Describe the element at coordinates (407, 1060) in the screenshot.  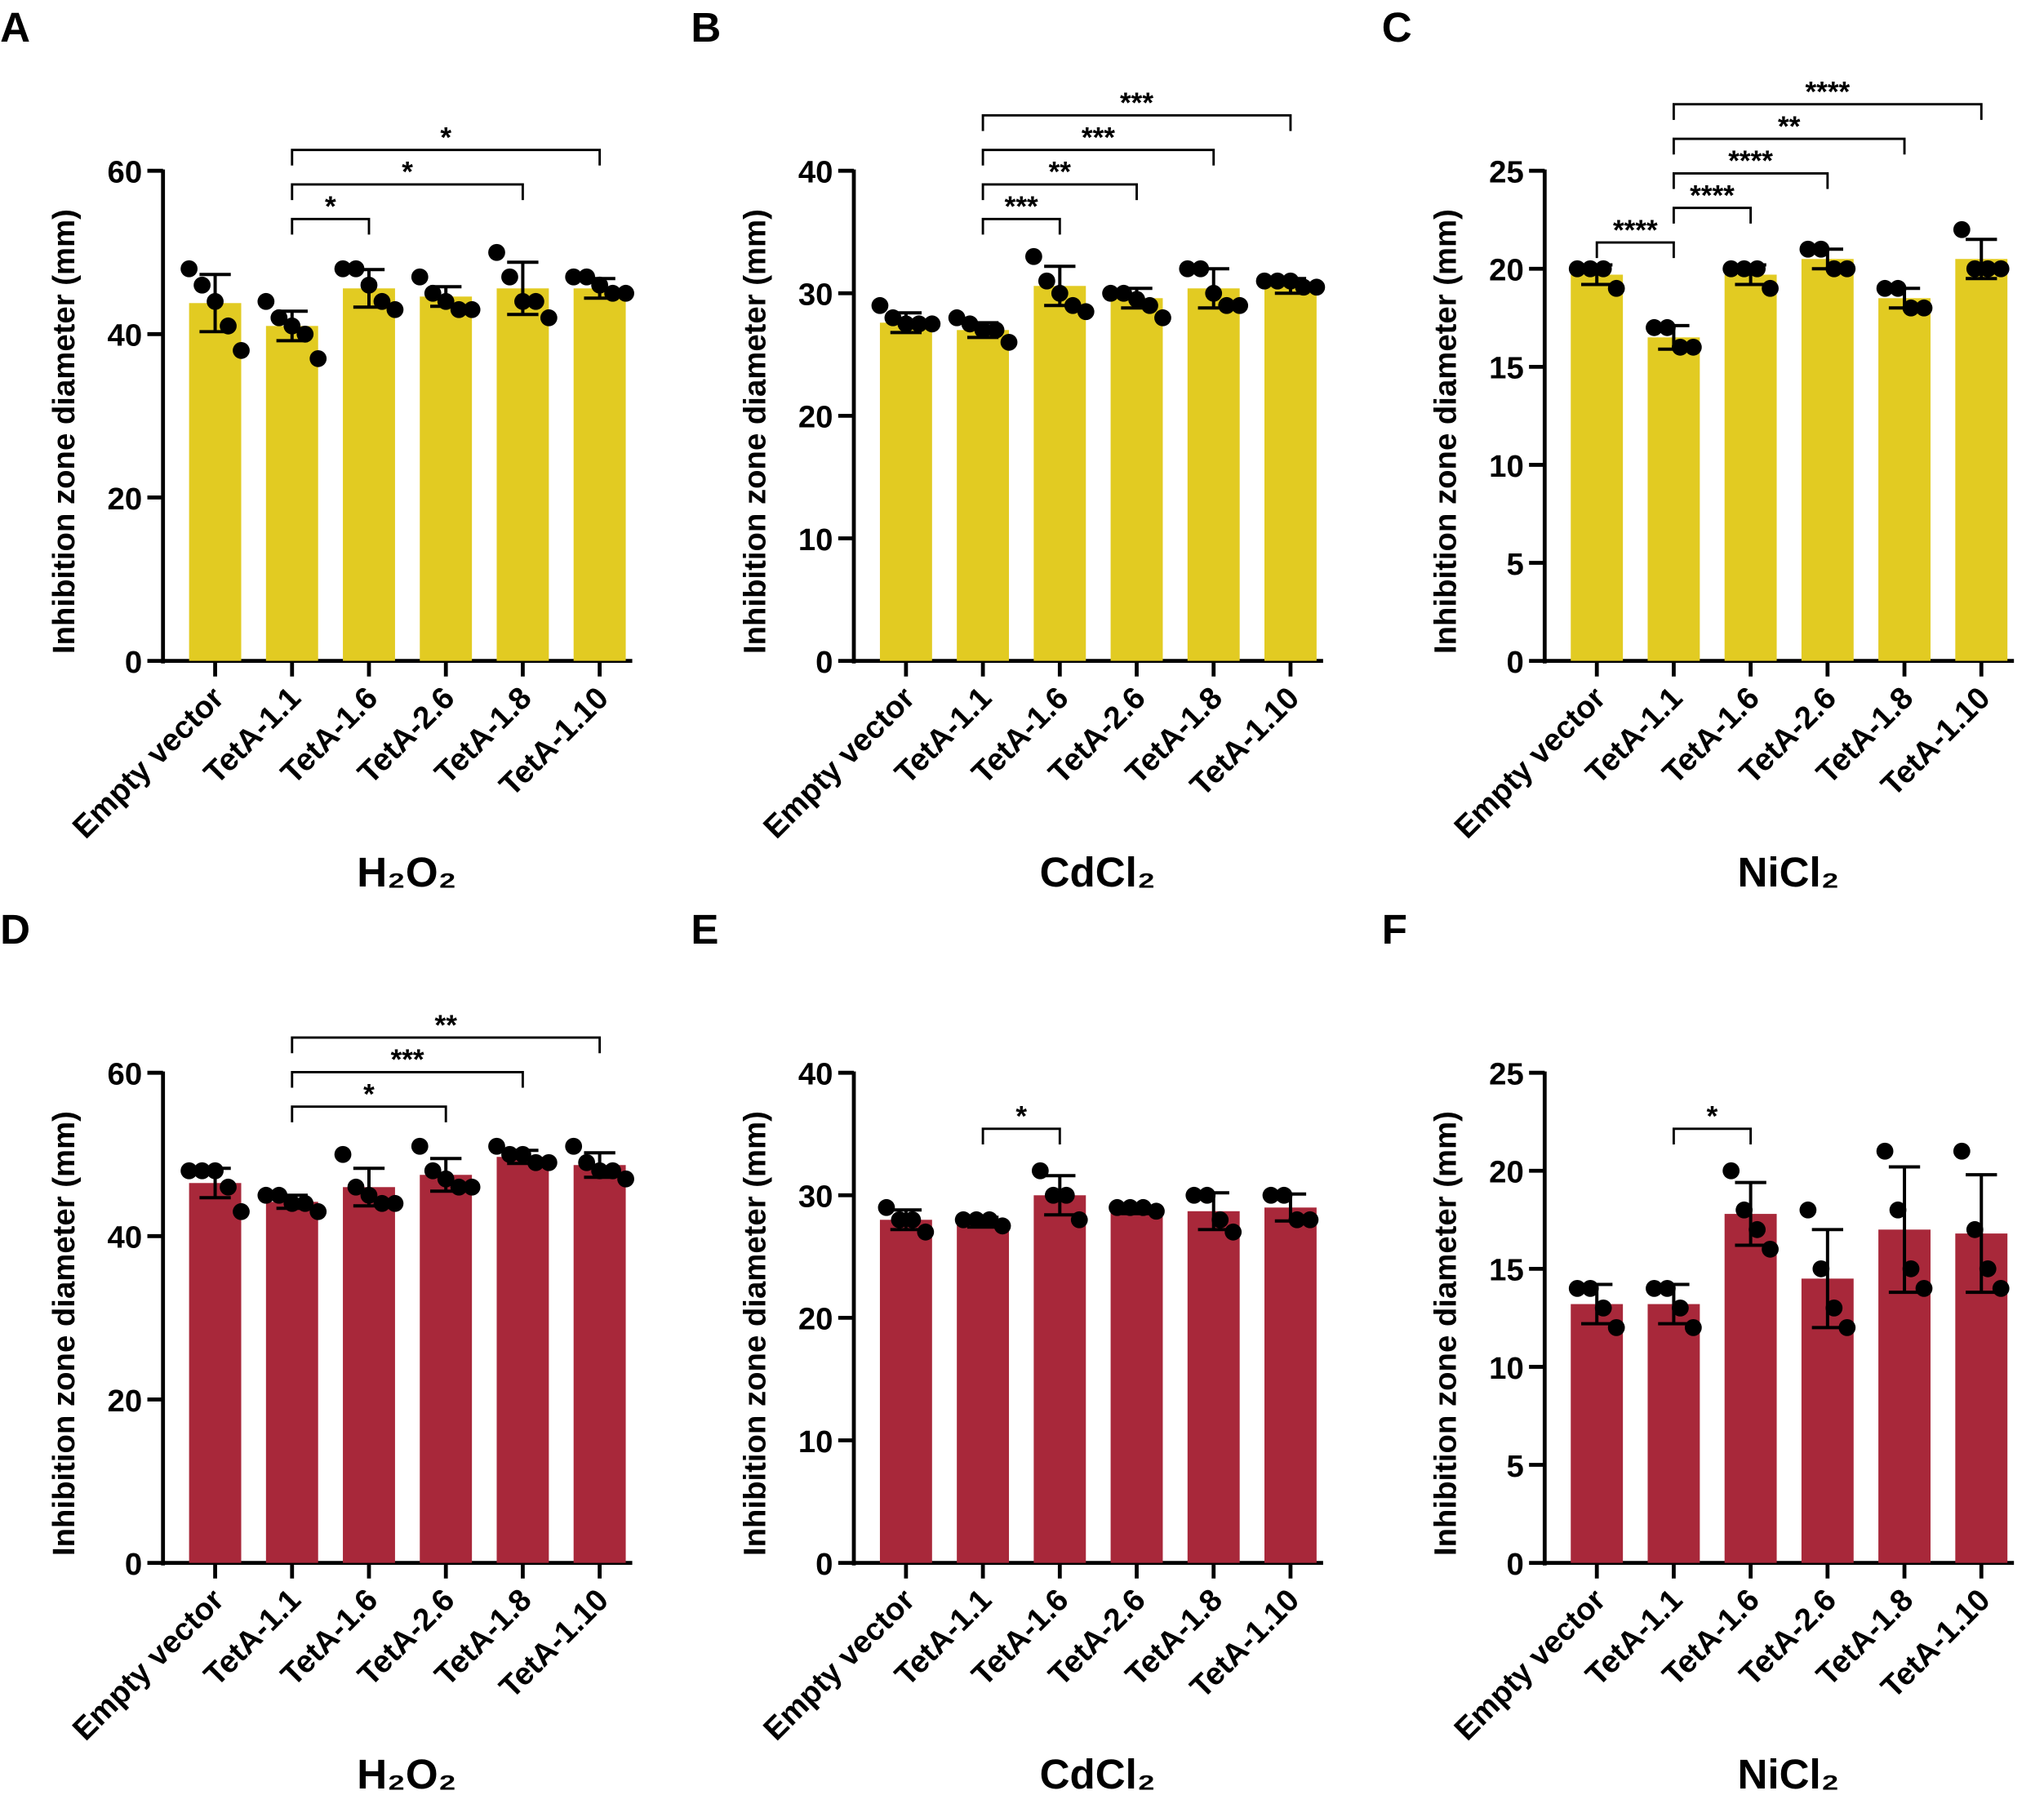
I see `significance-label: ***` at that location.